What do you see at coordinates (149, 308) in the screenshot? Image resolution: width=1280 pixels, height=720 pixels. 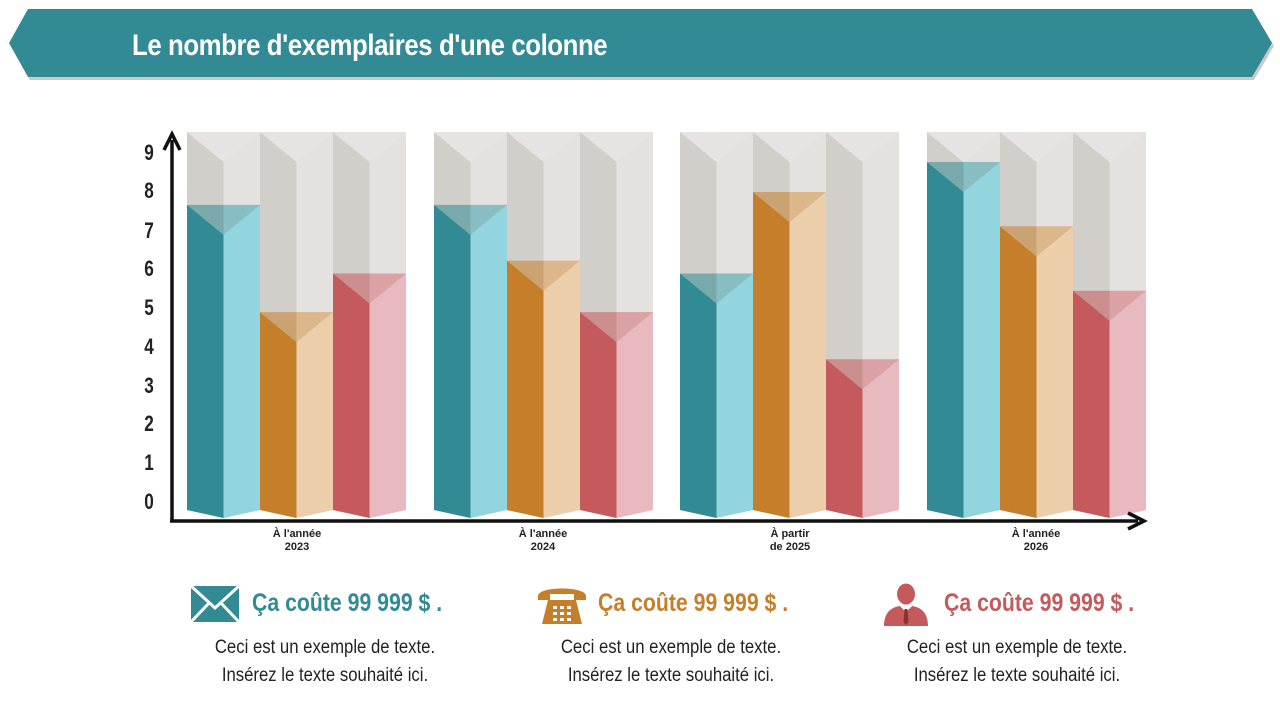 I see `y-tick-label: 5` at bounding box center [149, 308].